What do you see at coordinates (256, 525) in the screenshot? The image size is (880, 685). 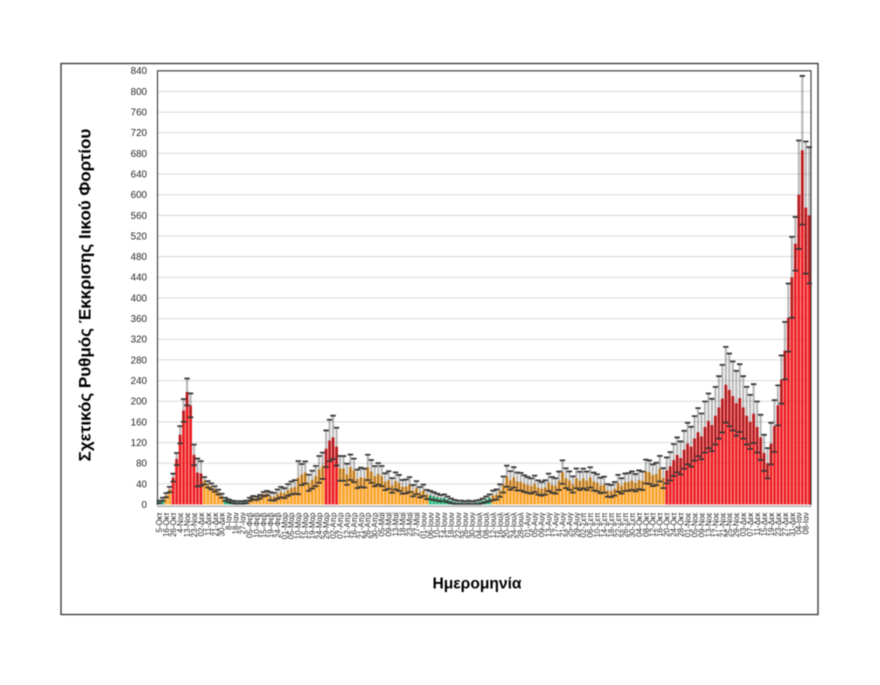 I see `svg-text: 10-Φεβ` at bounding box center [256, 525].